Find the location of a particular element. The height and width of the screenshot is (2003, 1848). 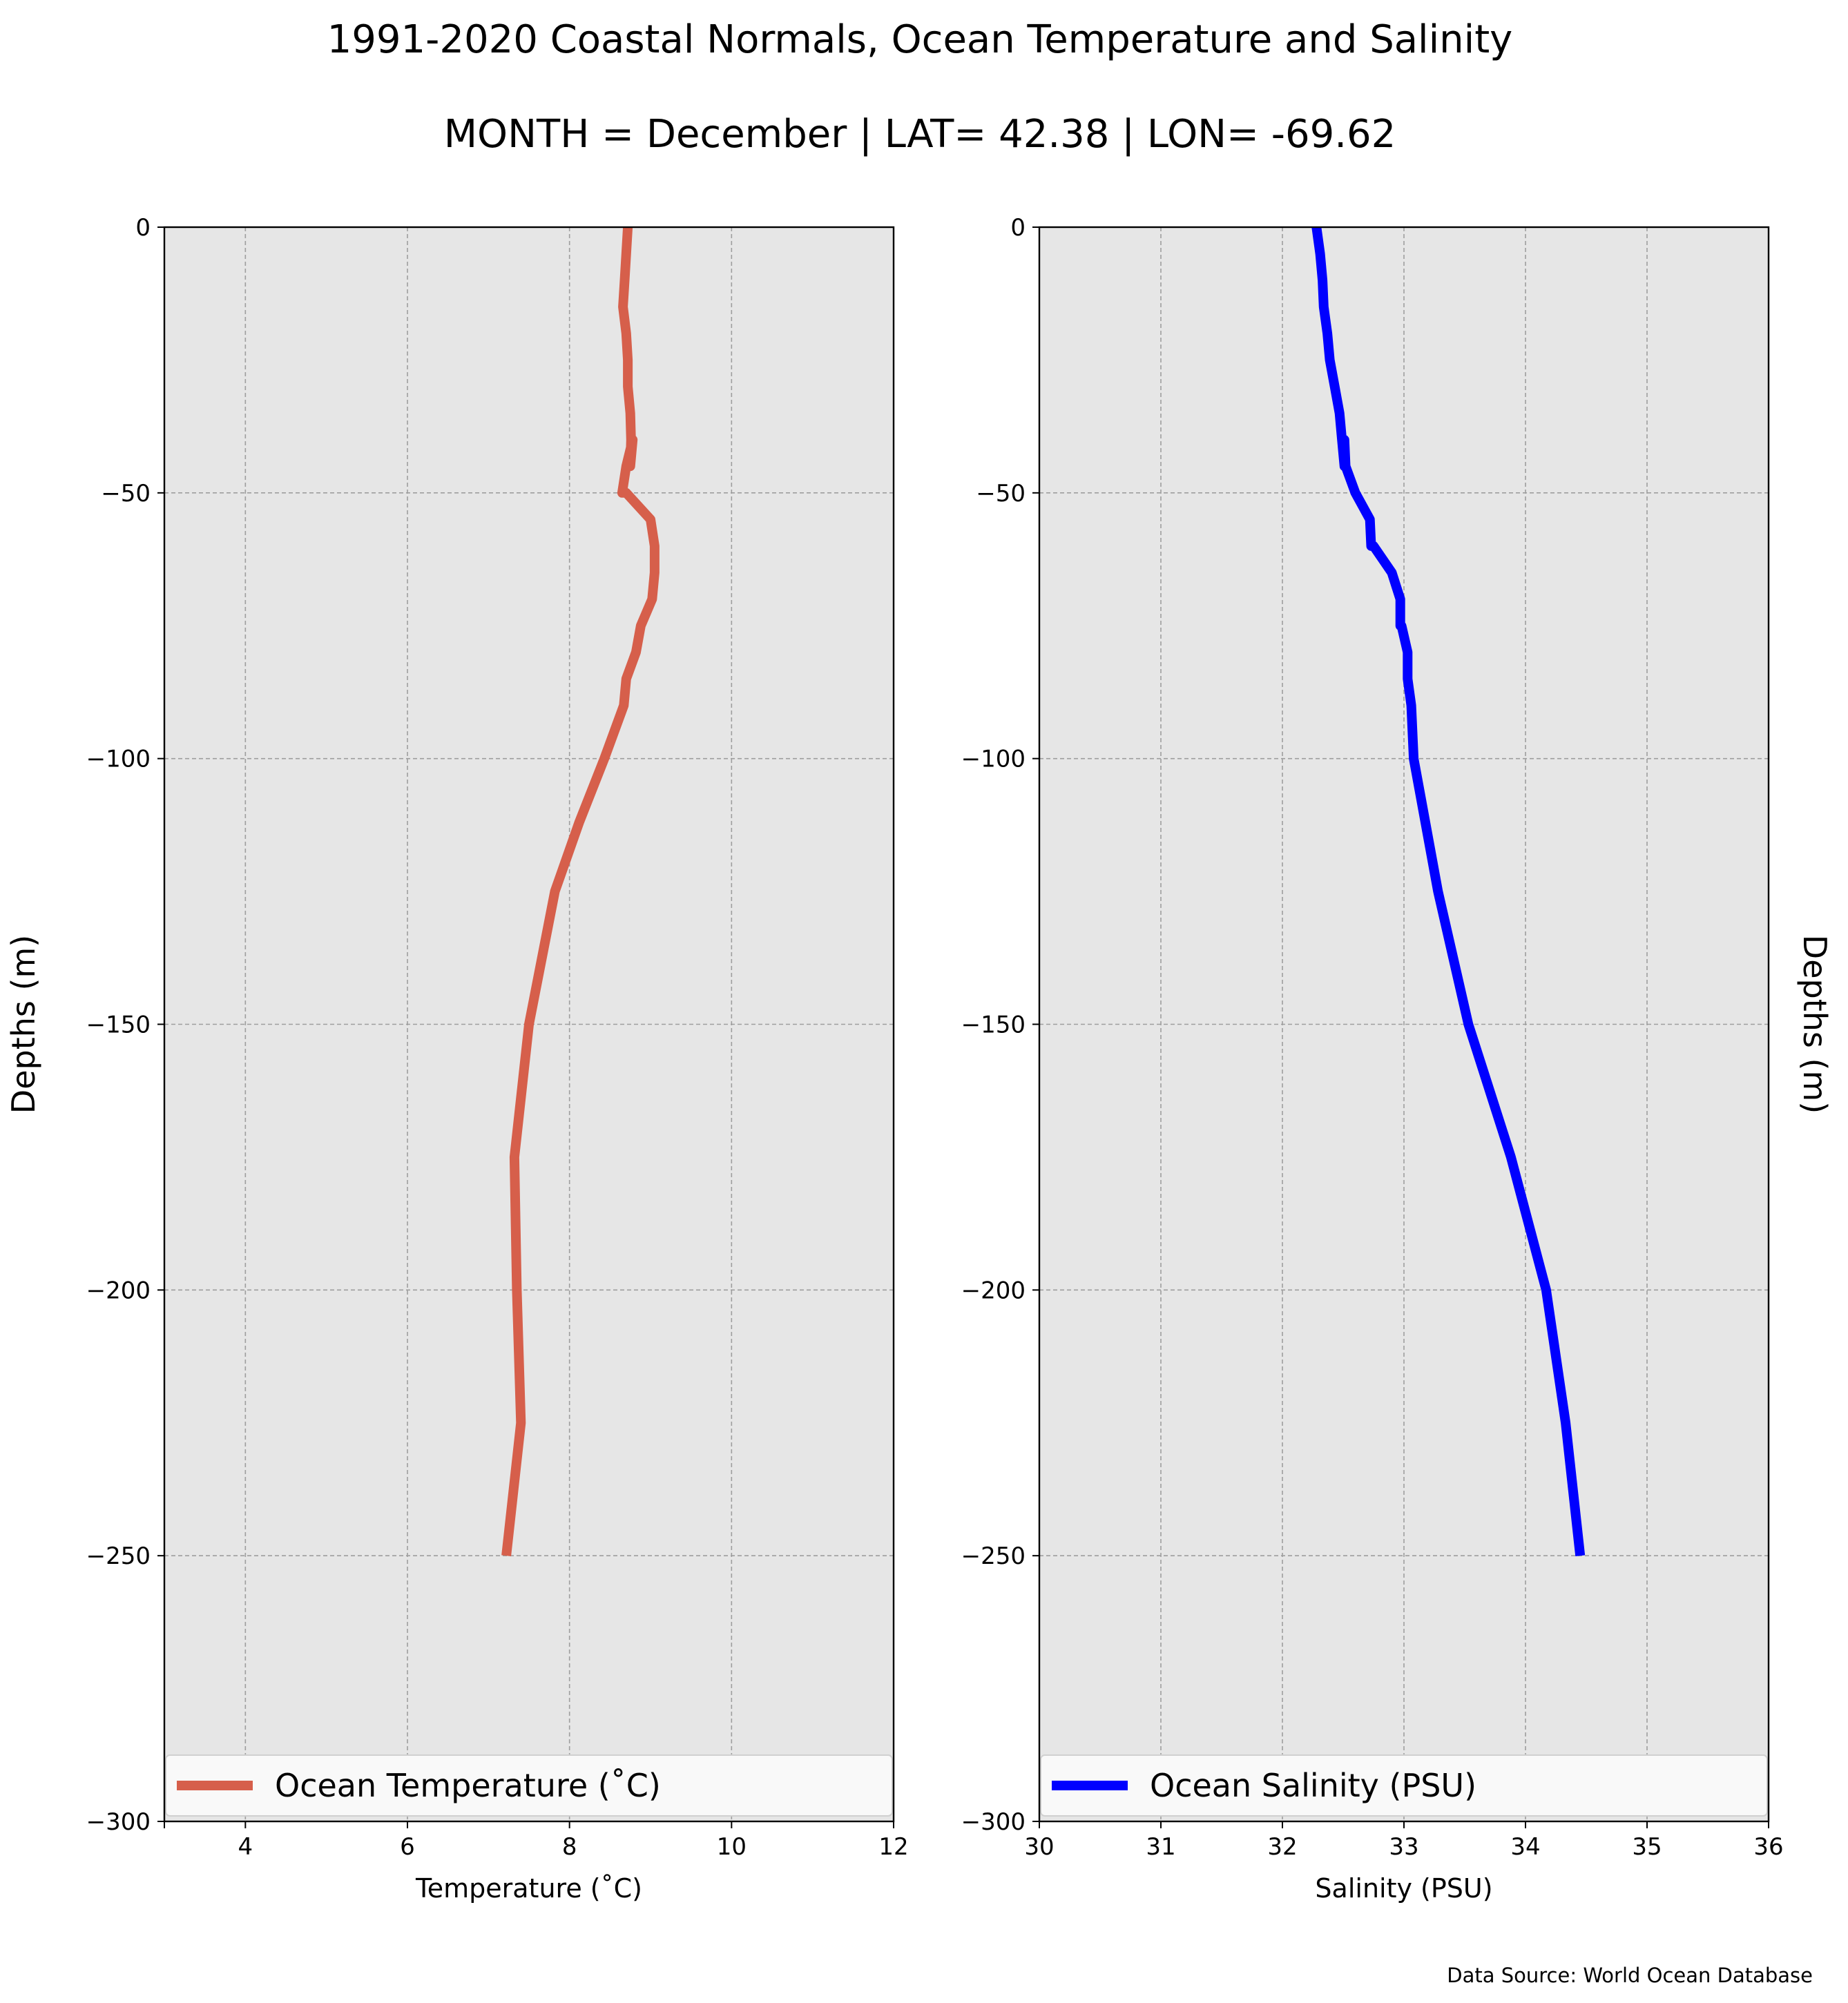

temperature-line is located at coordinates (580, 891).